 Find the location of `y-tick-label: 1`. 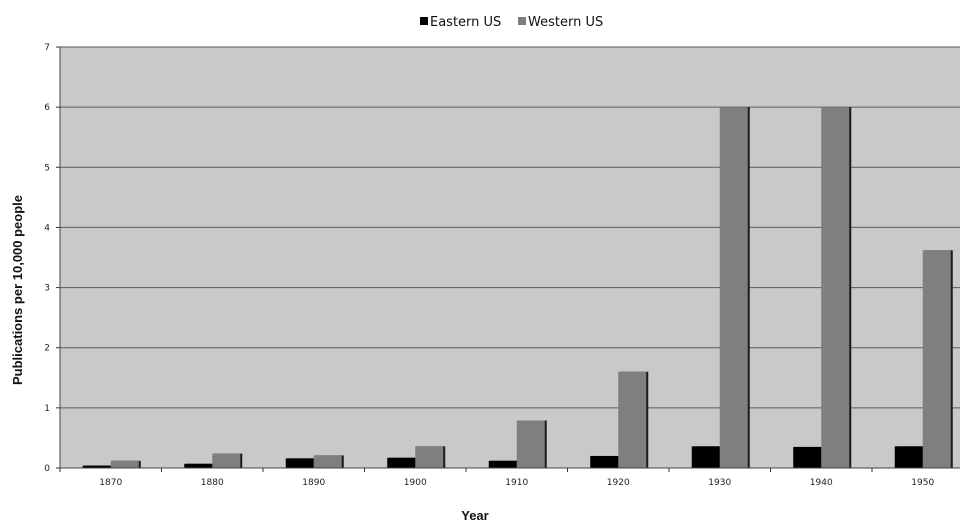

y-tick-label: 1 is located at coordinates (47, 409).